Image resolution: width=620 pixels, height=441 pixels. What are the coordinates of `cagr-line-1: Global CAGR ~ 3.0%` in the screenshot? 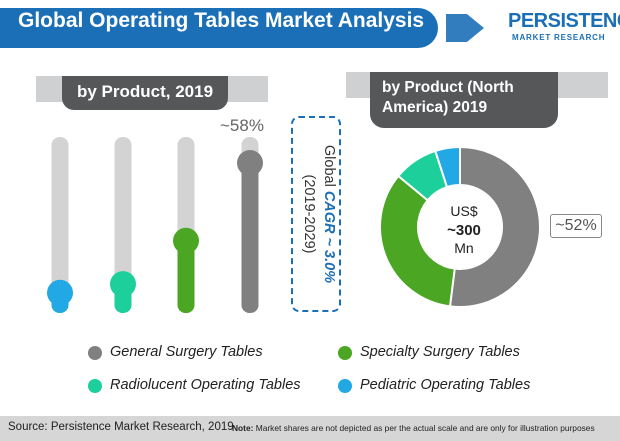 It's located at (329, 214).